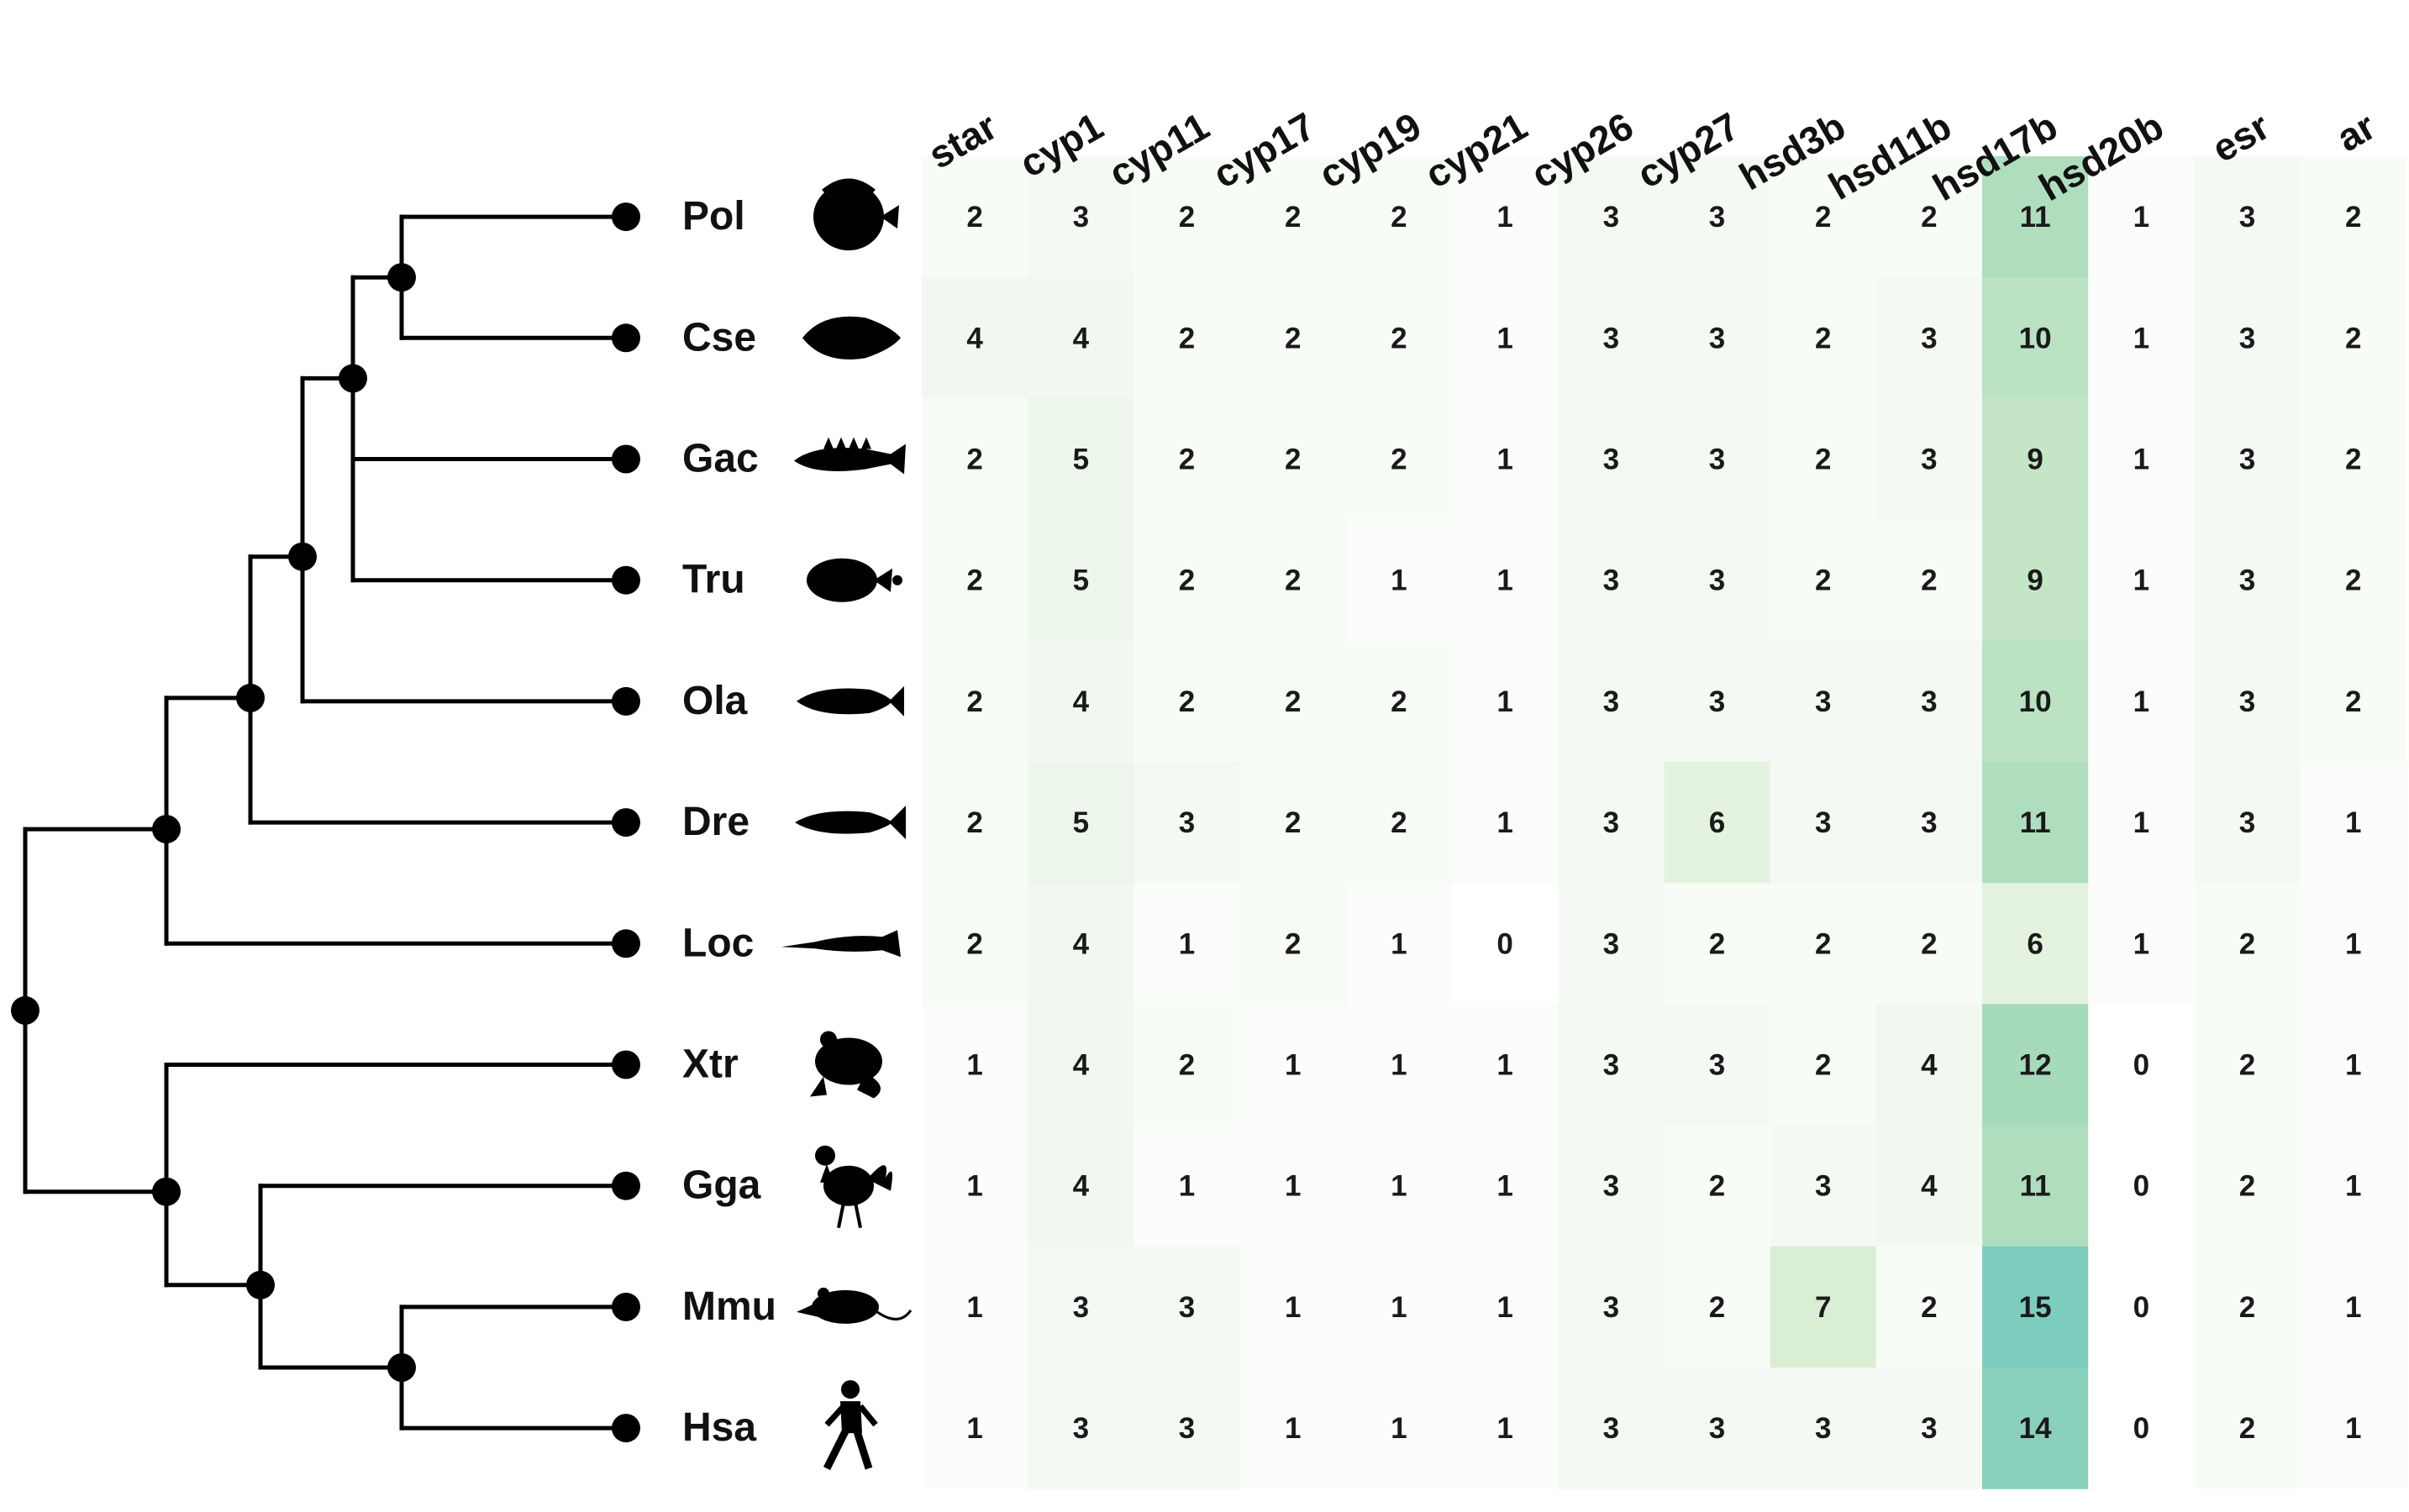  I want to click on heatmap-cell-ola-cyp11, so click(1187, 701).